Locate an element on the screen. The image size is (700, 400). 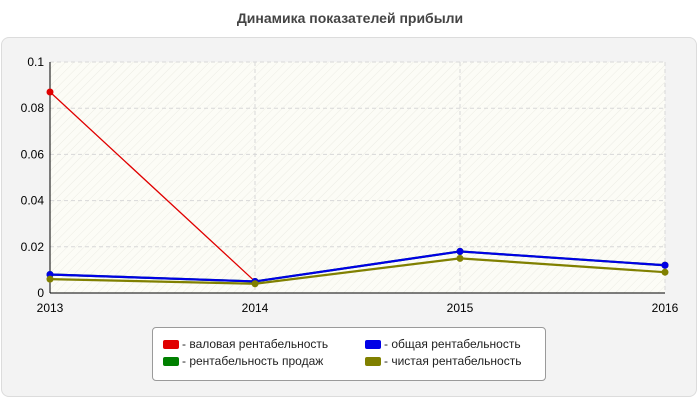
legend-item-gross-margin: - валовая рентабельность is located at coordinates (245, 344).